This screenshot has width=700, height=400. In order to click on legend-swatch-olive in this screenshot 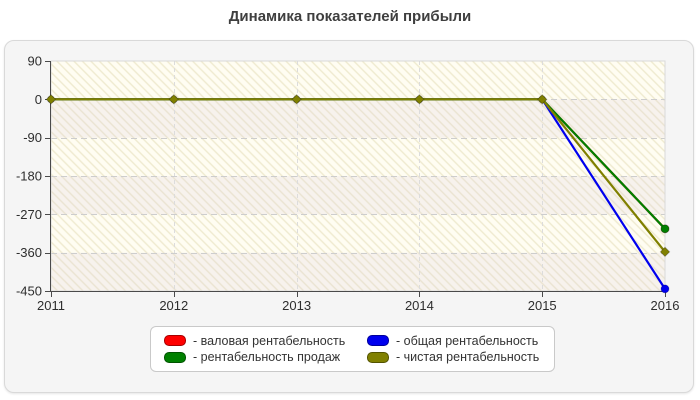, I will do `click(378, 357)`.